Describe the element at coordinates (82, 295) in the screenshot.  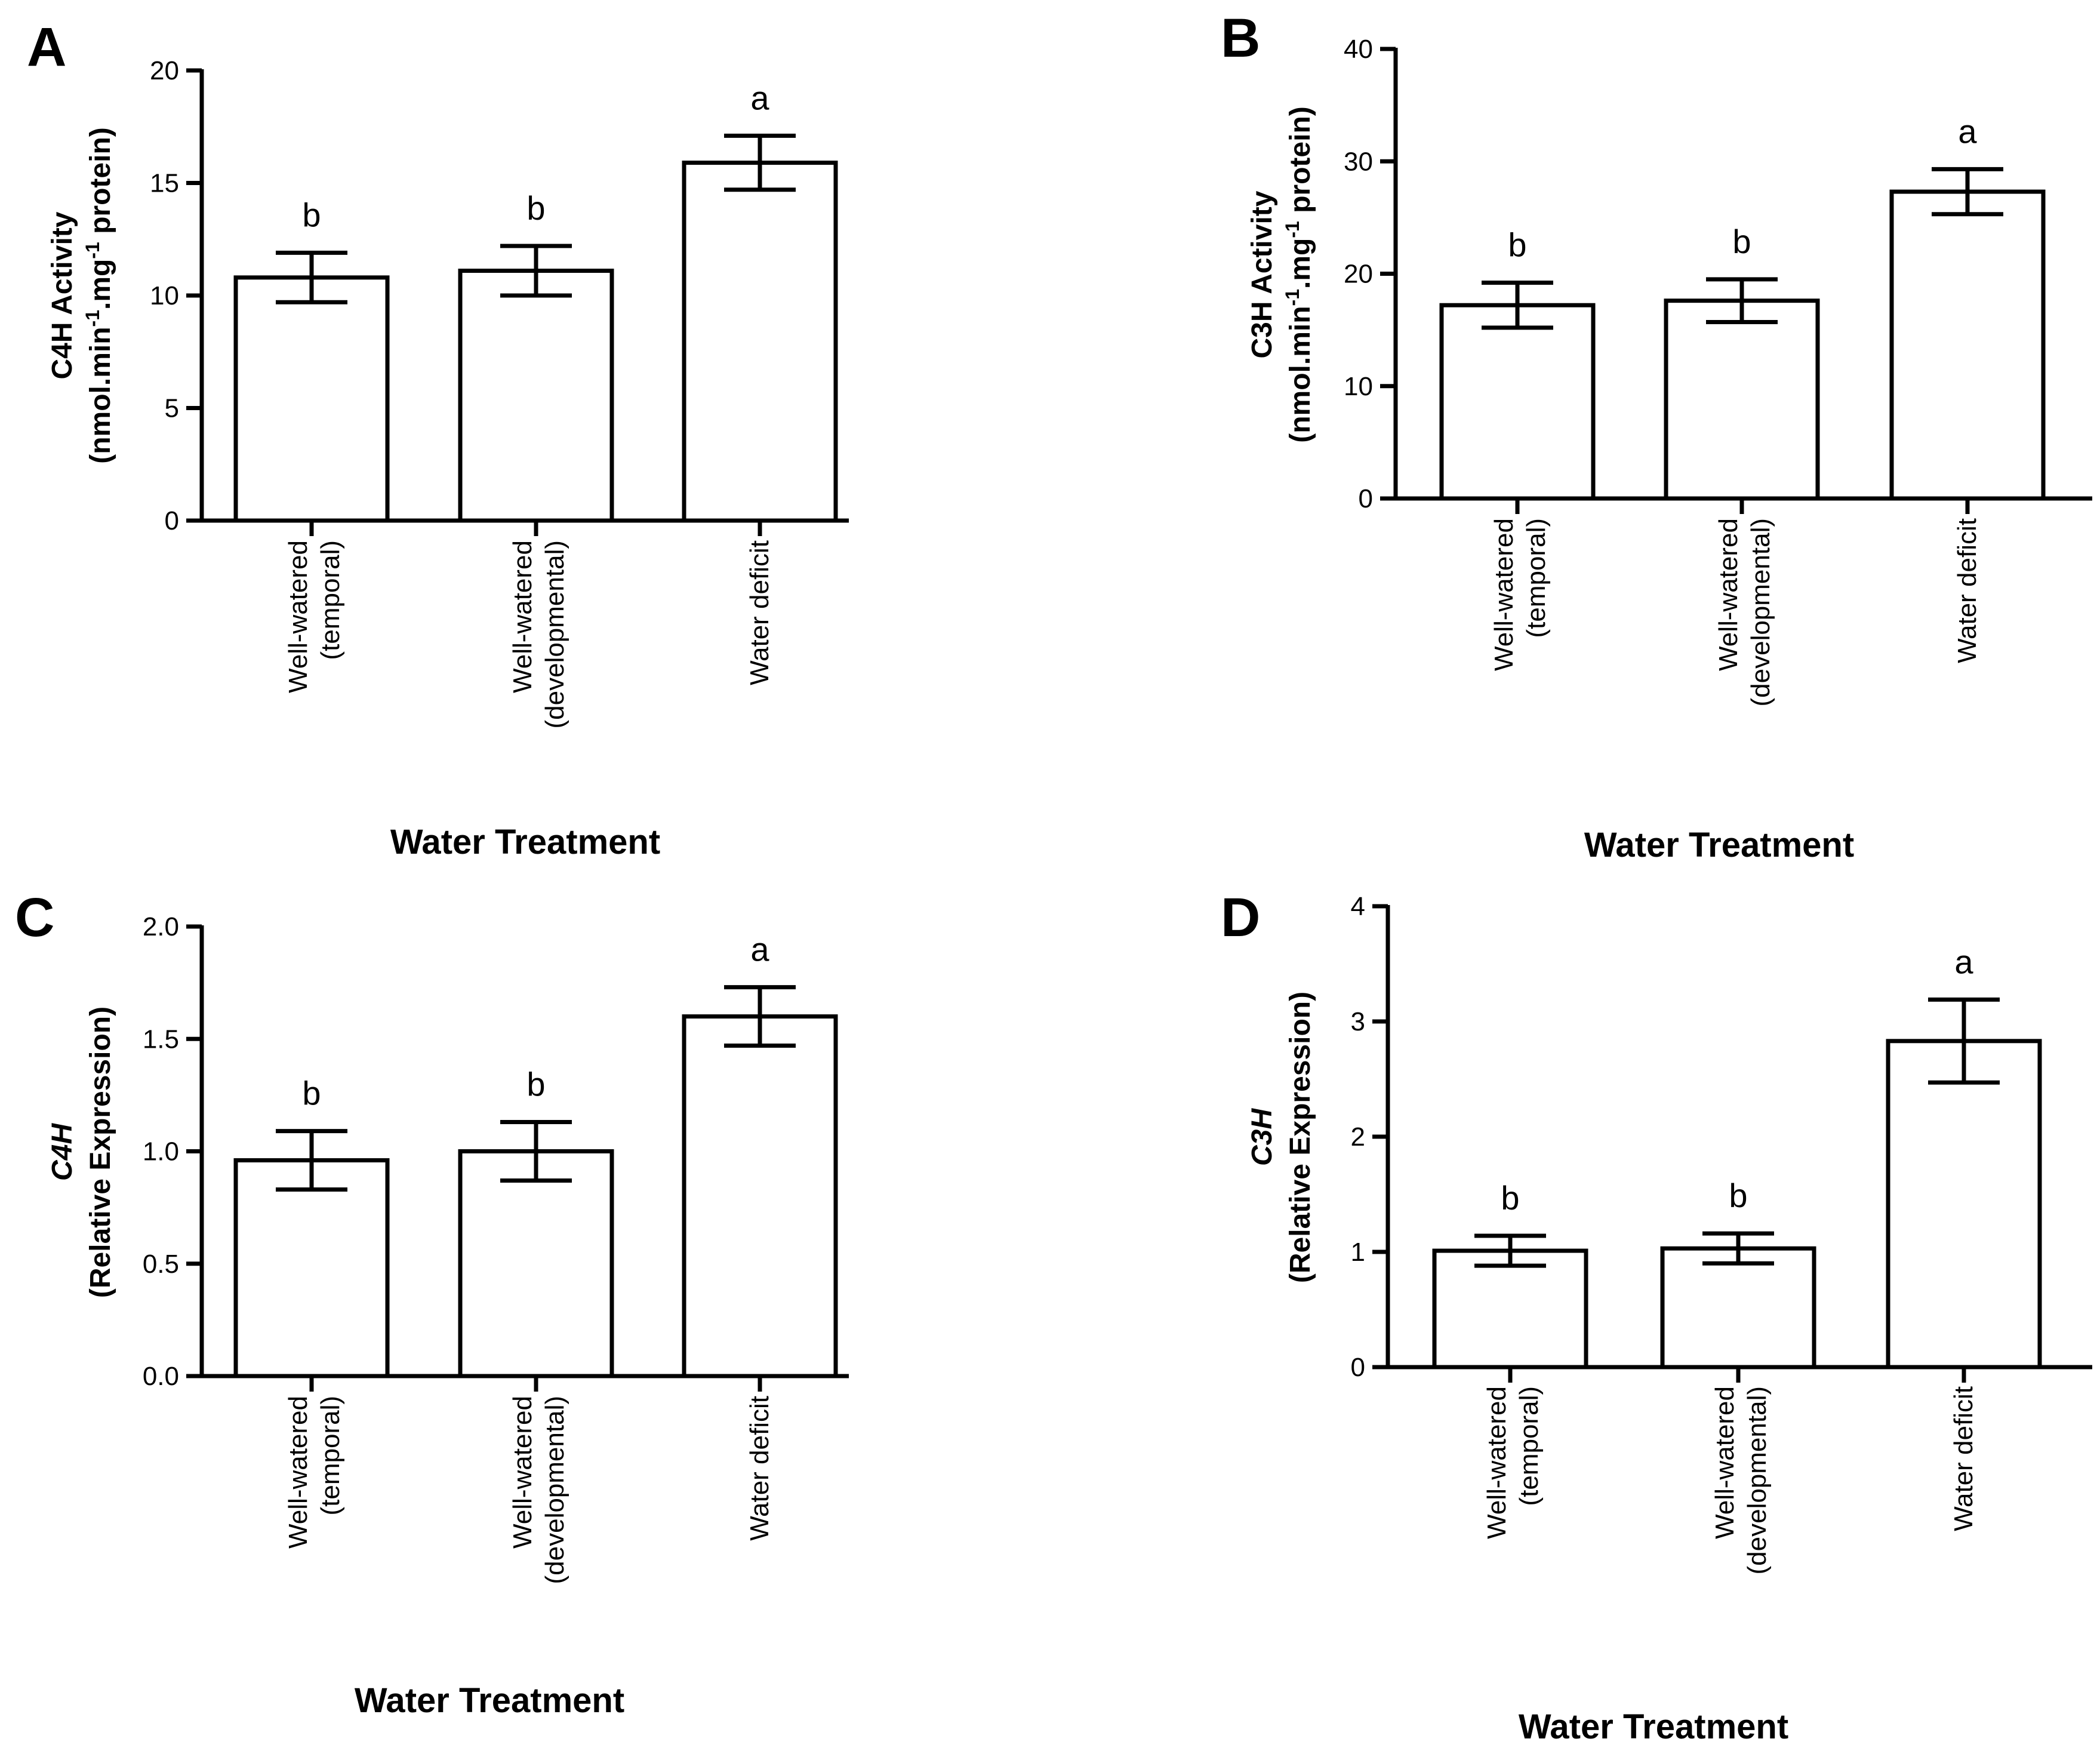
I see `y-axis-label: C4H Activity(nmol.min-1.mg-1 protein)` at that location.